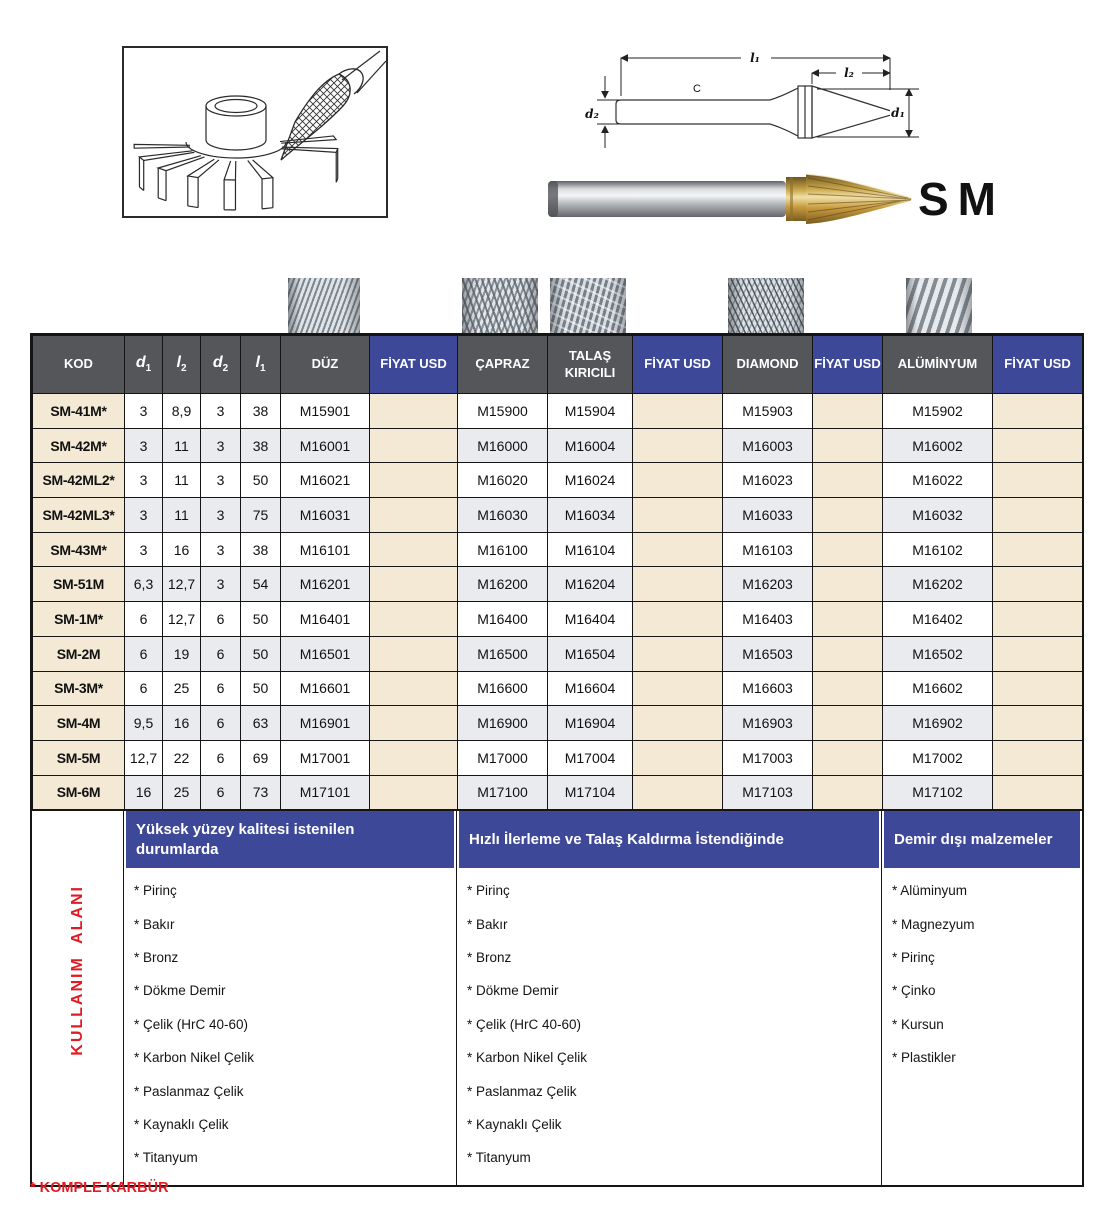 This screenshot has height=1210, width=1110. What do you see at coordinates (181, 549) in the screenshot?
I see `cell-l2: 16` at bounding box center [181, 549].